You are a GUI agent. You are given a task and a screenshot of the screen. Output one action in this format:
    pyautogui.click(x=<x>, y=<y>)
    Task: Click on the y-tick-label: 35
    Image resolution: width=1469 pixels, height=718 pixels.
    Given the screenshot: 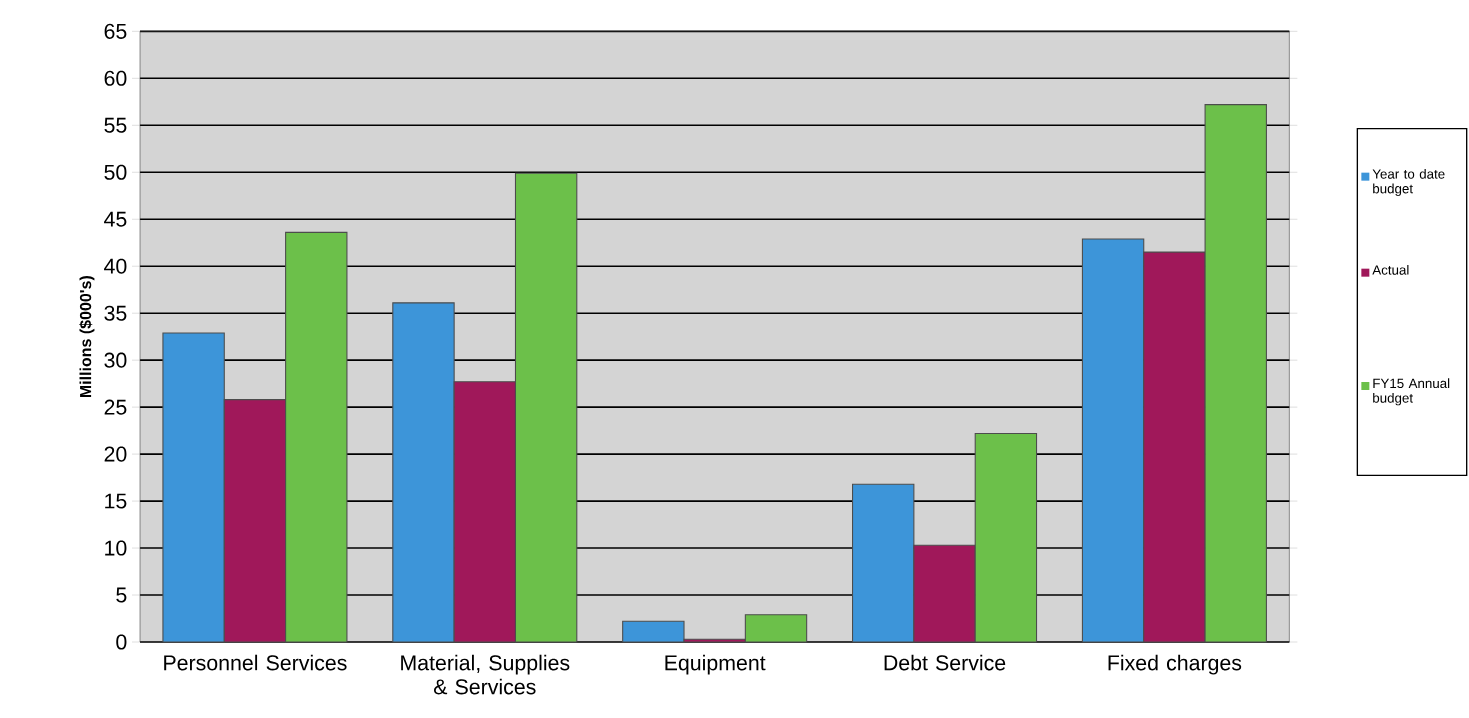 What is the action you would take?
    pyautogui.click(x=115, y=313)
    